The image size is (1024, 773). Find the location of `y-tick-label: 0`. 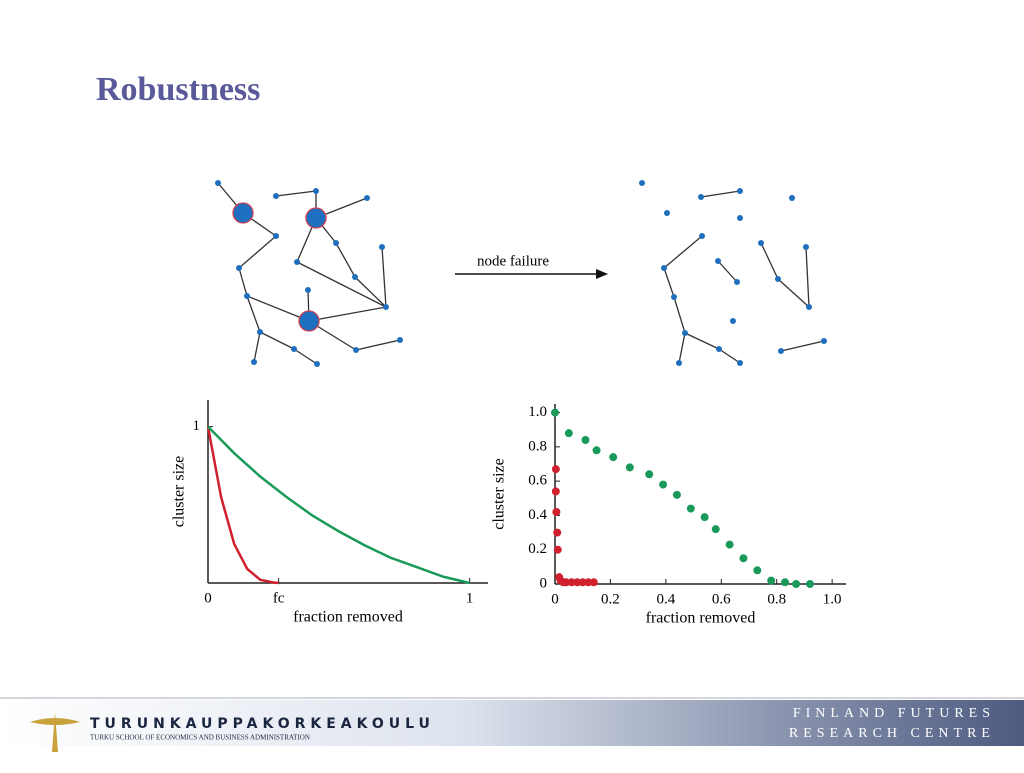

y-tick-label: 0 is located at coordinates (544, 583).